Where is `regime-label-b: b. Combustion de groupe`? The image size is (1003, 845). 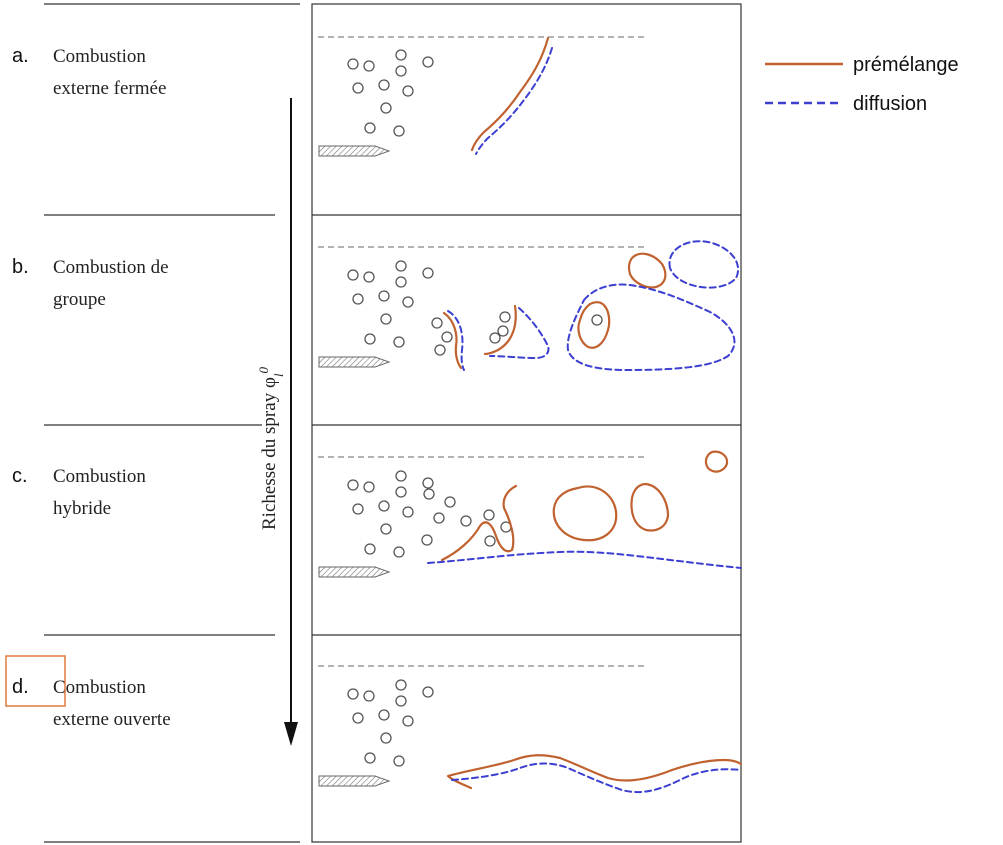
regime-label-b: b. Combustion de groupe is located at coordinates (90, 283).